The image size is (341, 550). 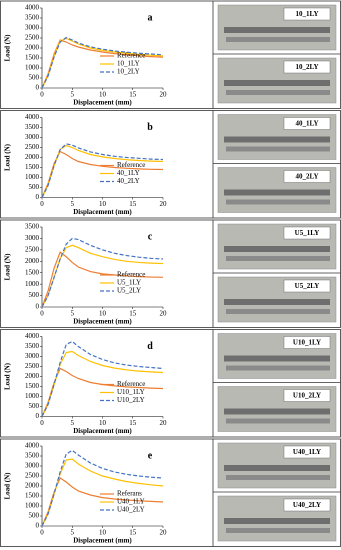 I want to click on legend-label: U40_1LY, so click(x=131, y=502).